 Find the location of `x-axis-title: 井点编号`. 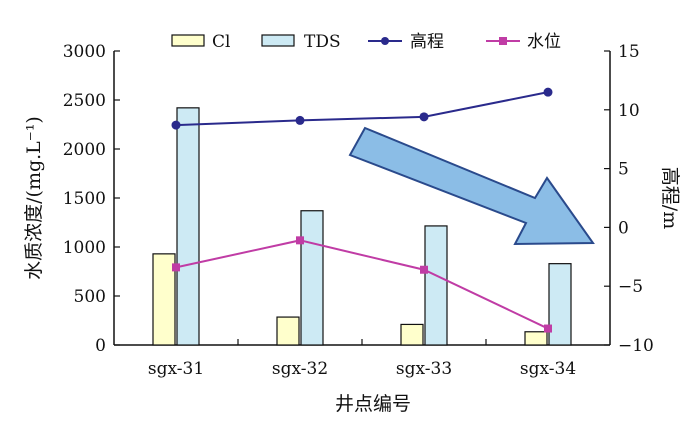

x-axis-title: 井点编号 is located at coordinates (373, 404).